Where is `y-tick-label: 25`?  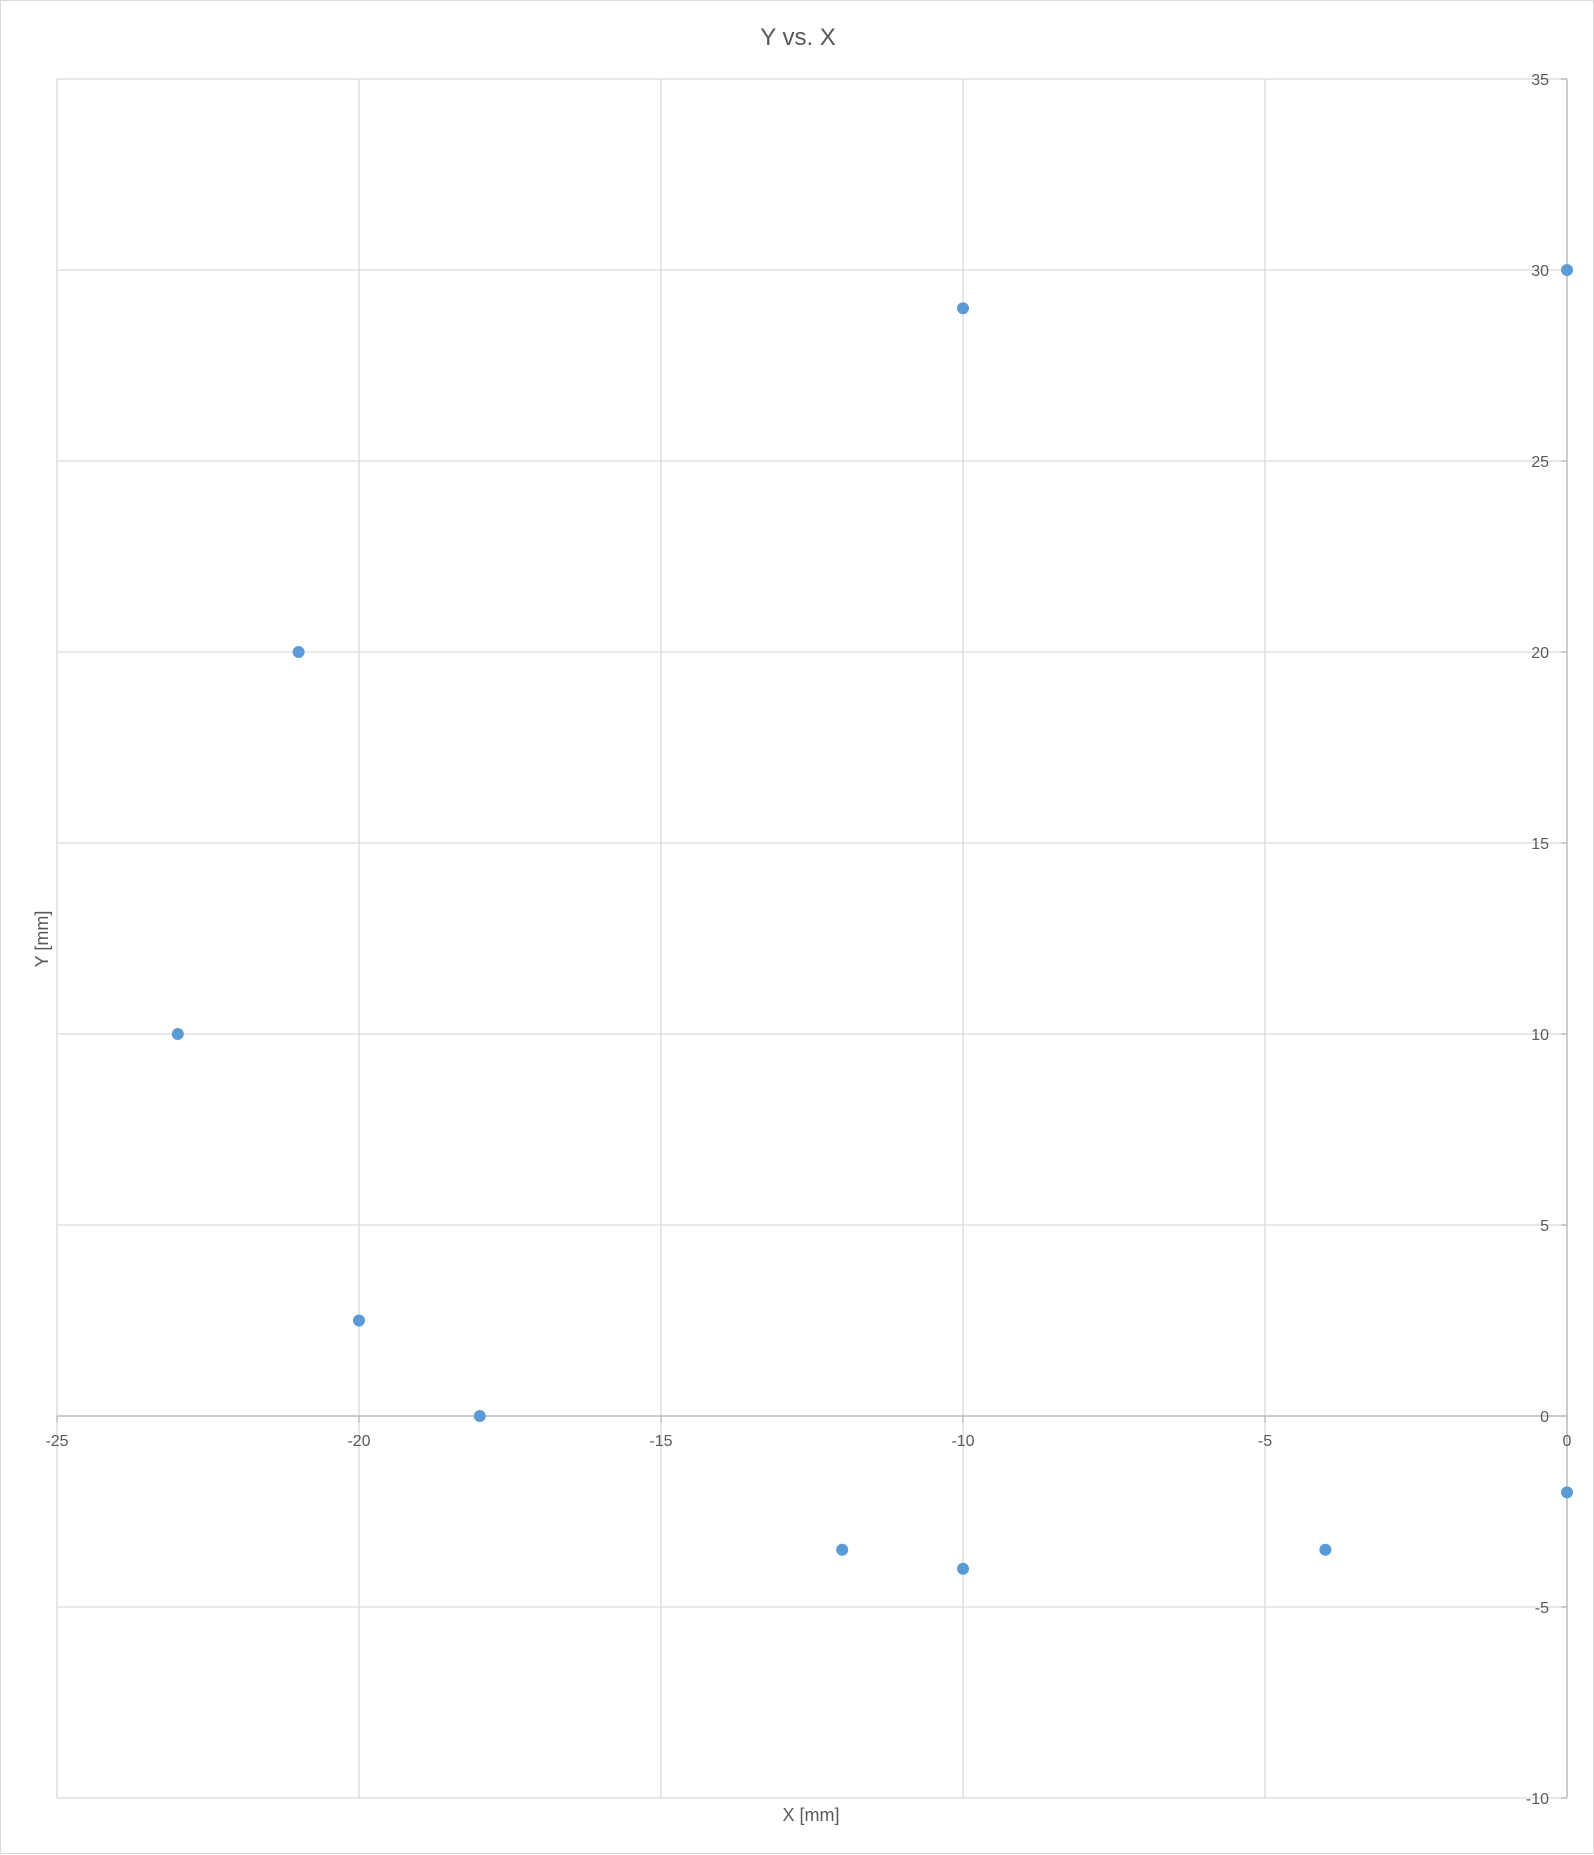
y-tick-label: 25 is located at coordinates (1540, 462).